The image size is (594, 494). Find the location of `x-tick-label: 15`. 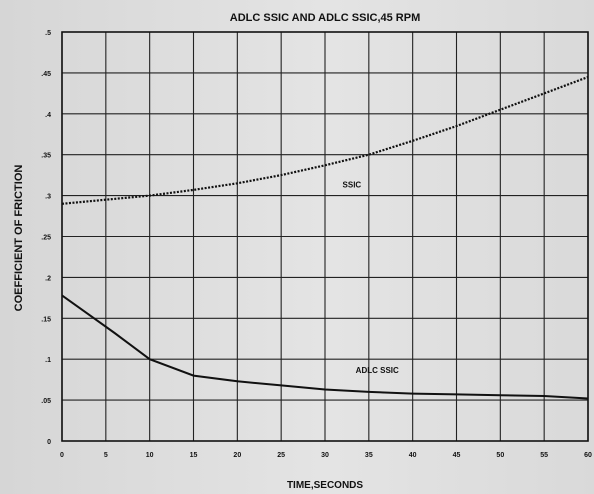

x-tick-label: 15 is located at coordinates (194, 455).